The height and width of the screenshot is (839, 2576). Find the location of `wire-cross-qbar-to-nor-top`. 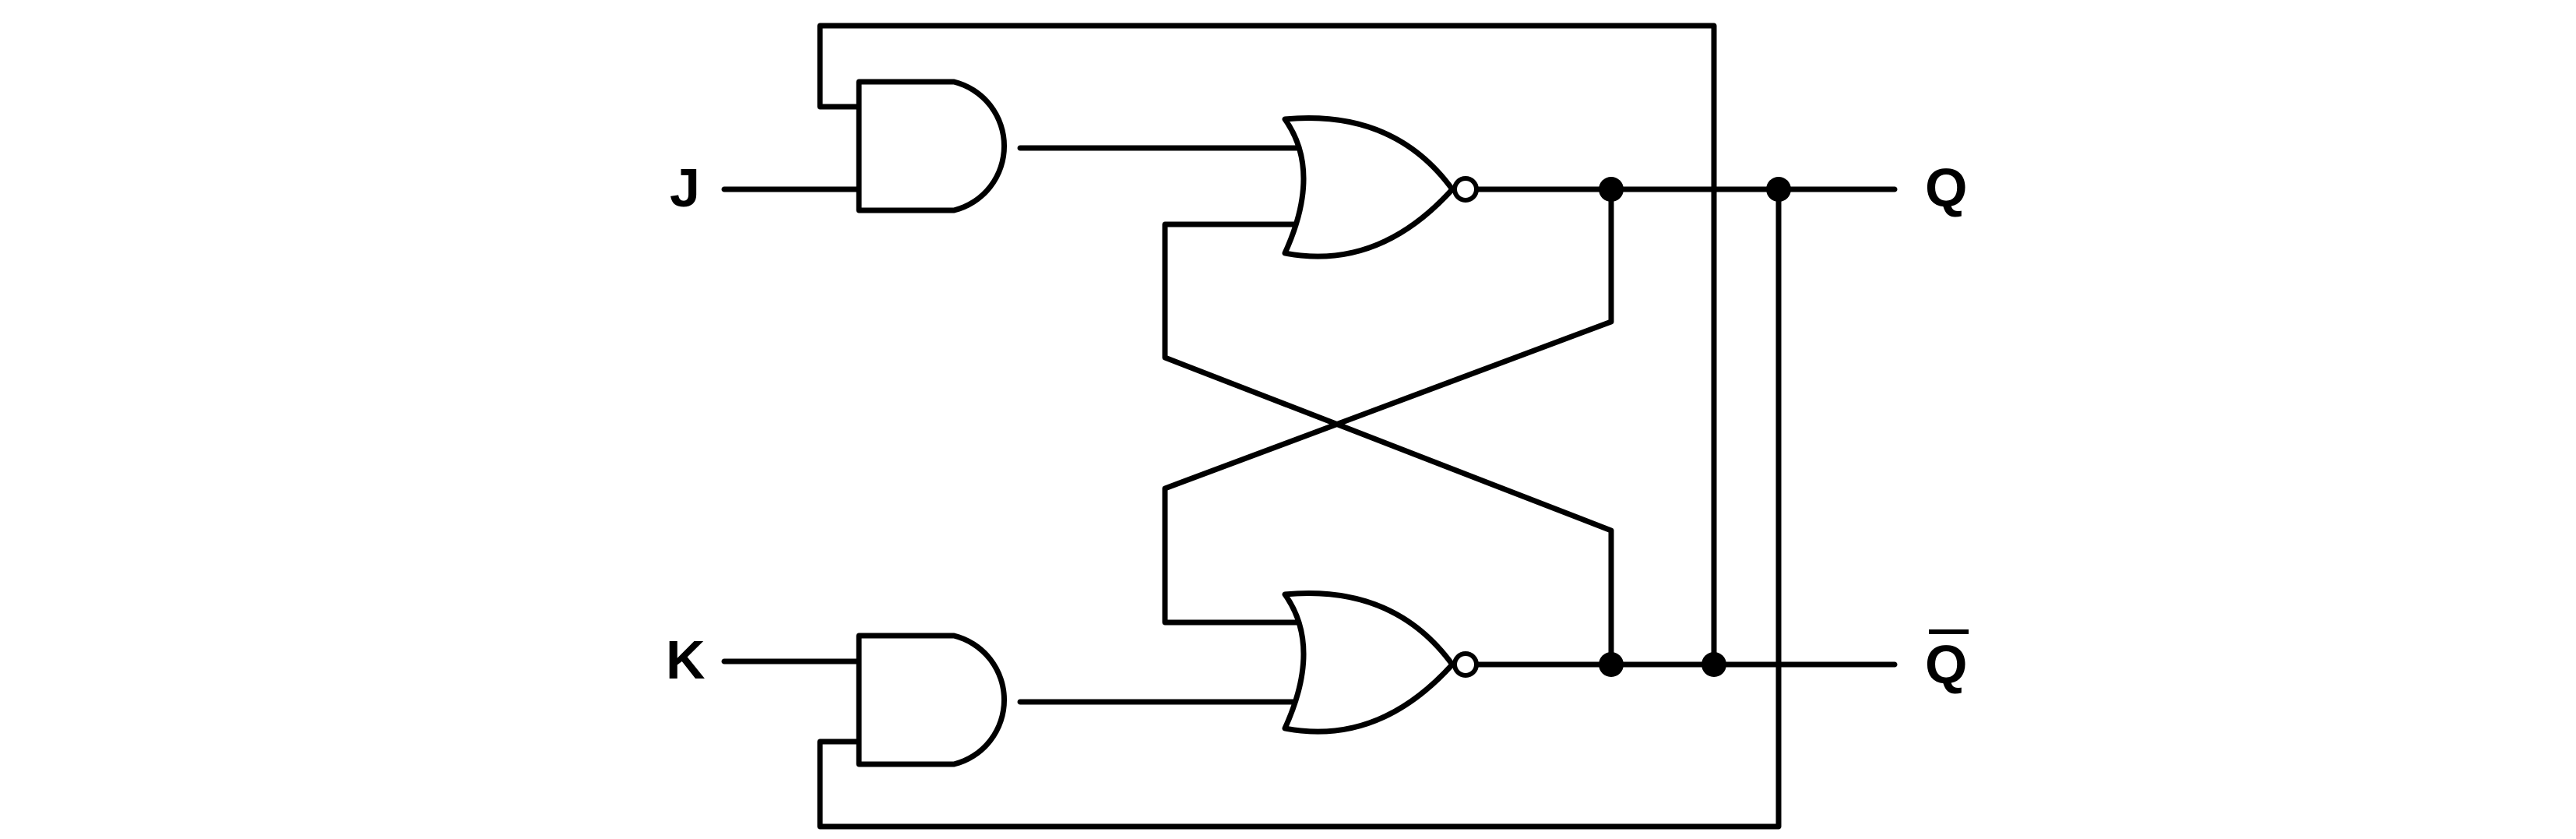

wire-cross-qbar-to-nor-top is located at coordinates (1388, 444).